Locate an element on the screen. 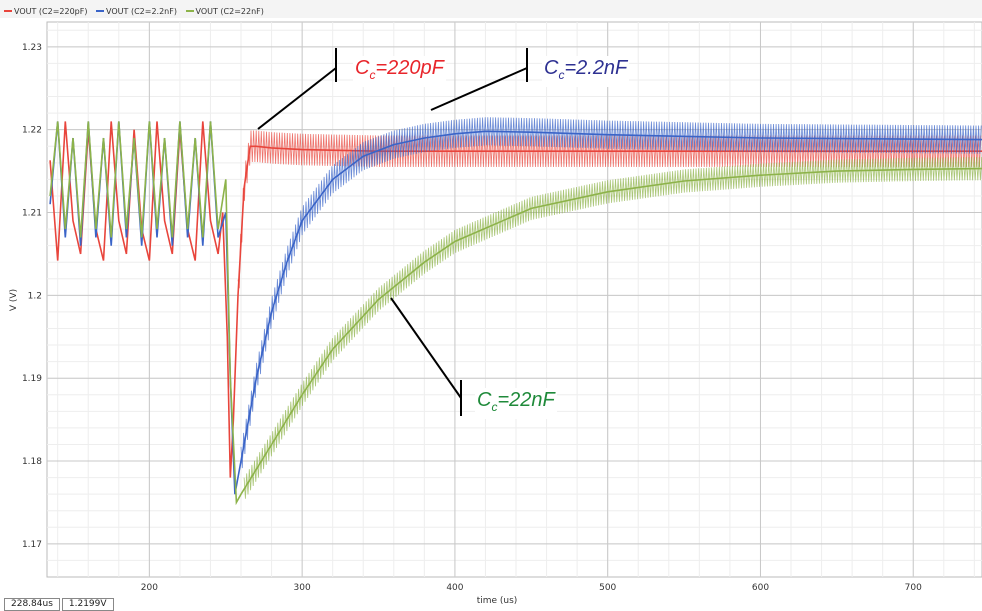  x-tick-label: 200 is located at coordinates (149, 588).